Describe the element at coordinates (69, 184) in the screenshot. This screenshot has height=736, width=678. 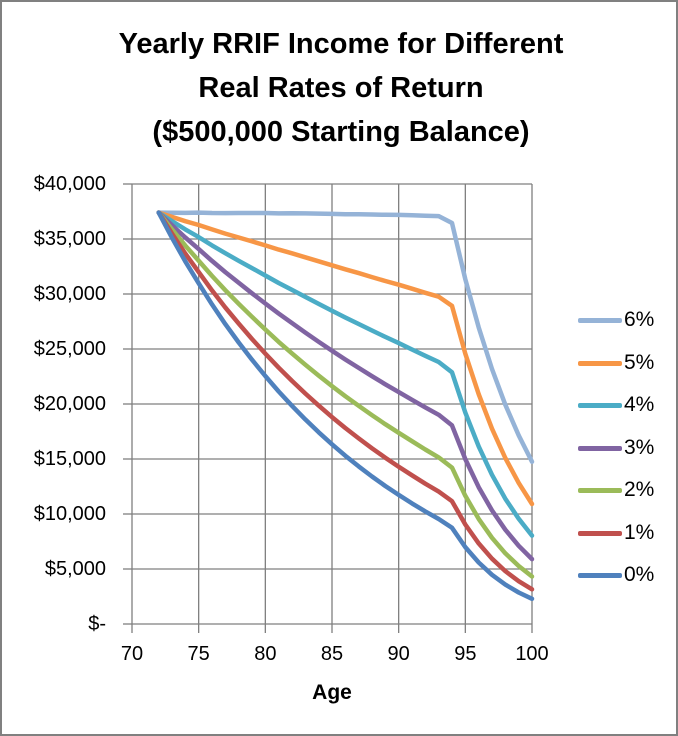
I see `y-tick-label: $40,000` at that location.